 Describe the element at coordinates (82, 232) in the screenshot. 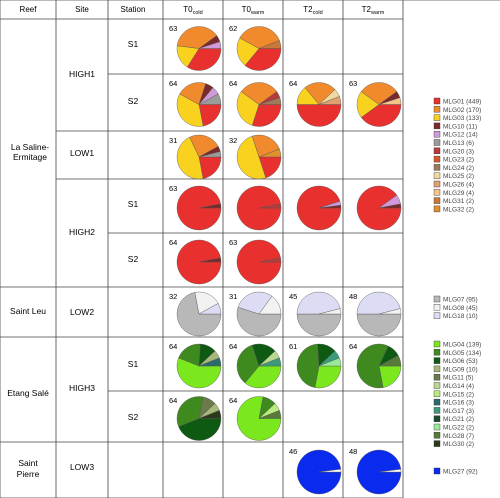

I see `site-label-high2: HIGH2` at that location.